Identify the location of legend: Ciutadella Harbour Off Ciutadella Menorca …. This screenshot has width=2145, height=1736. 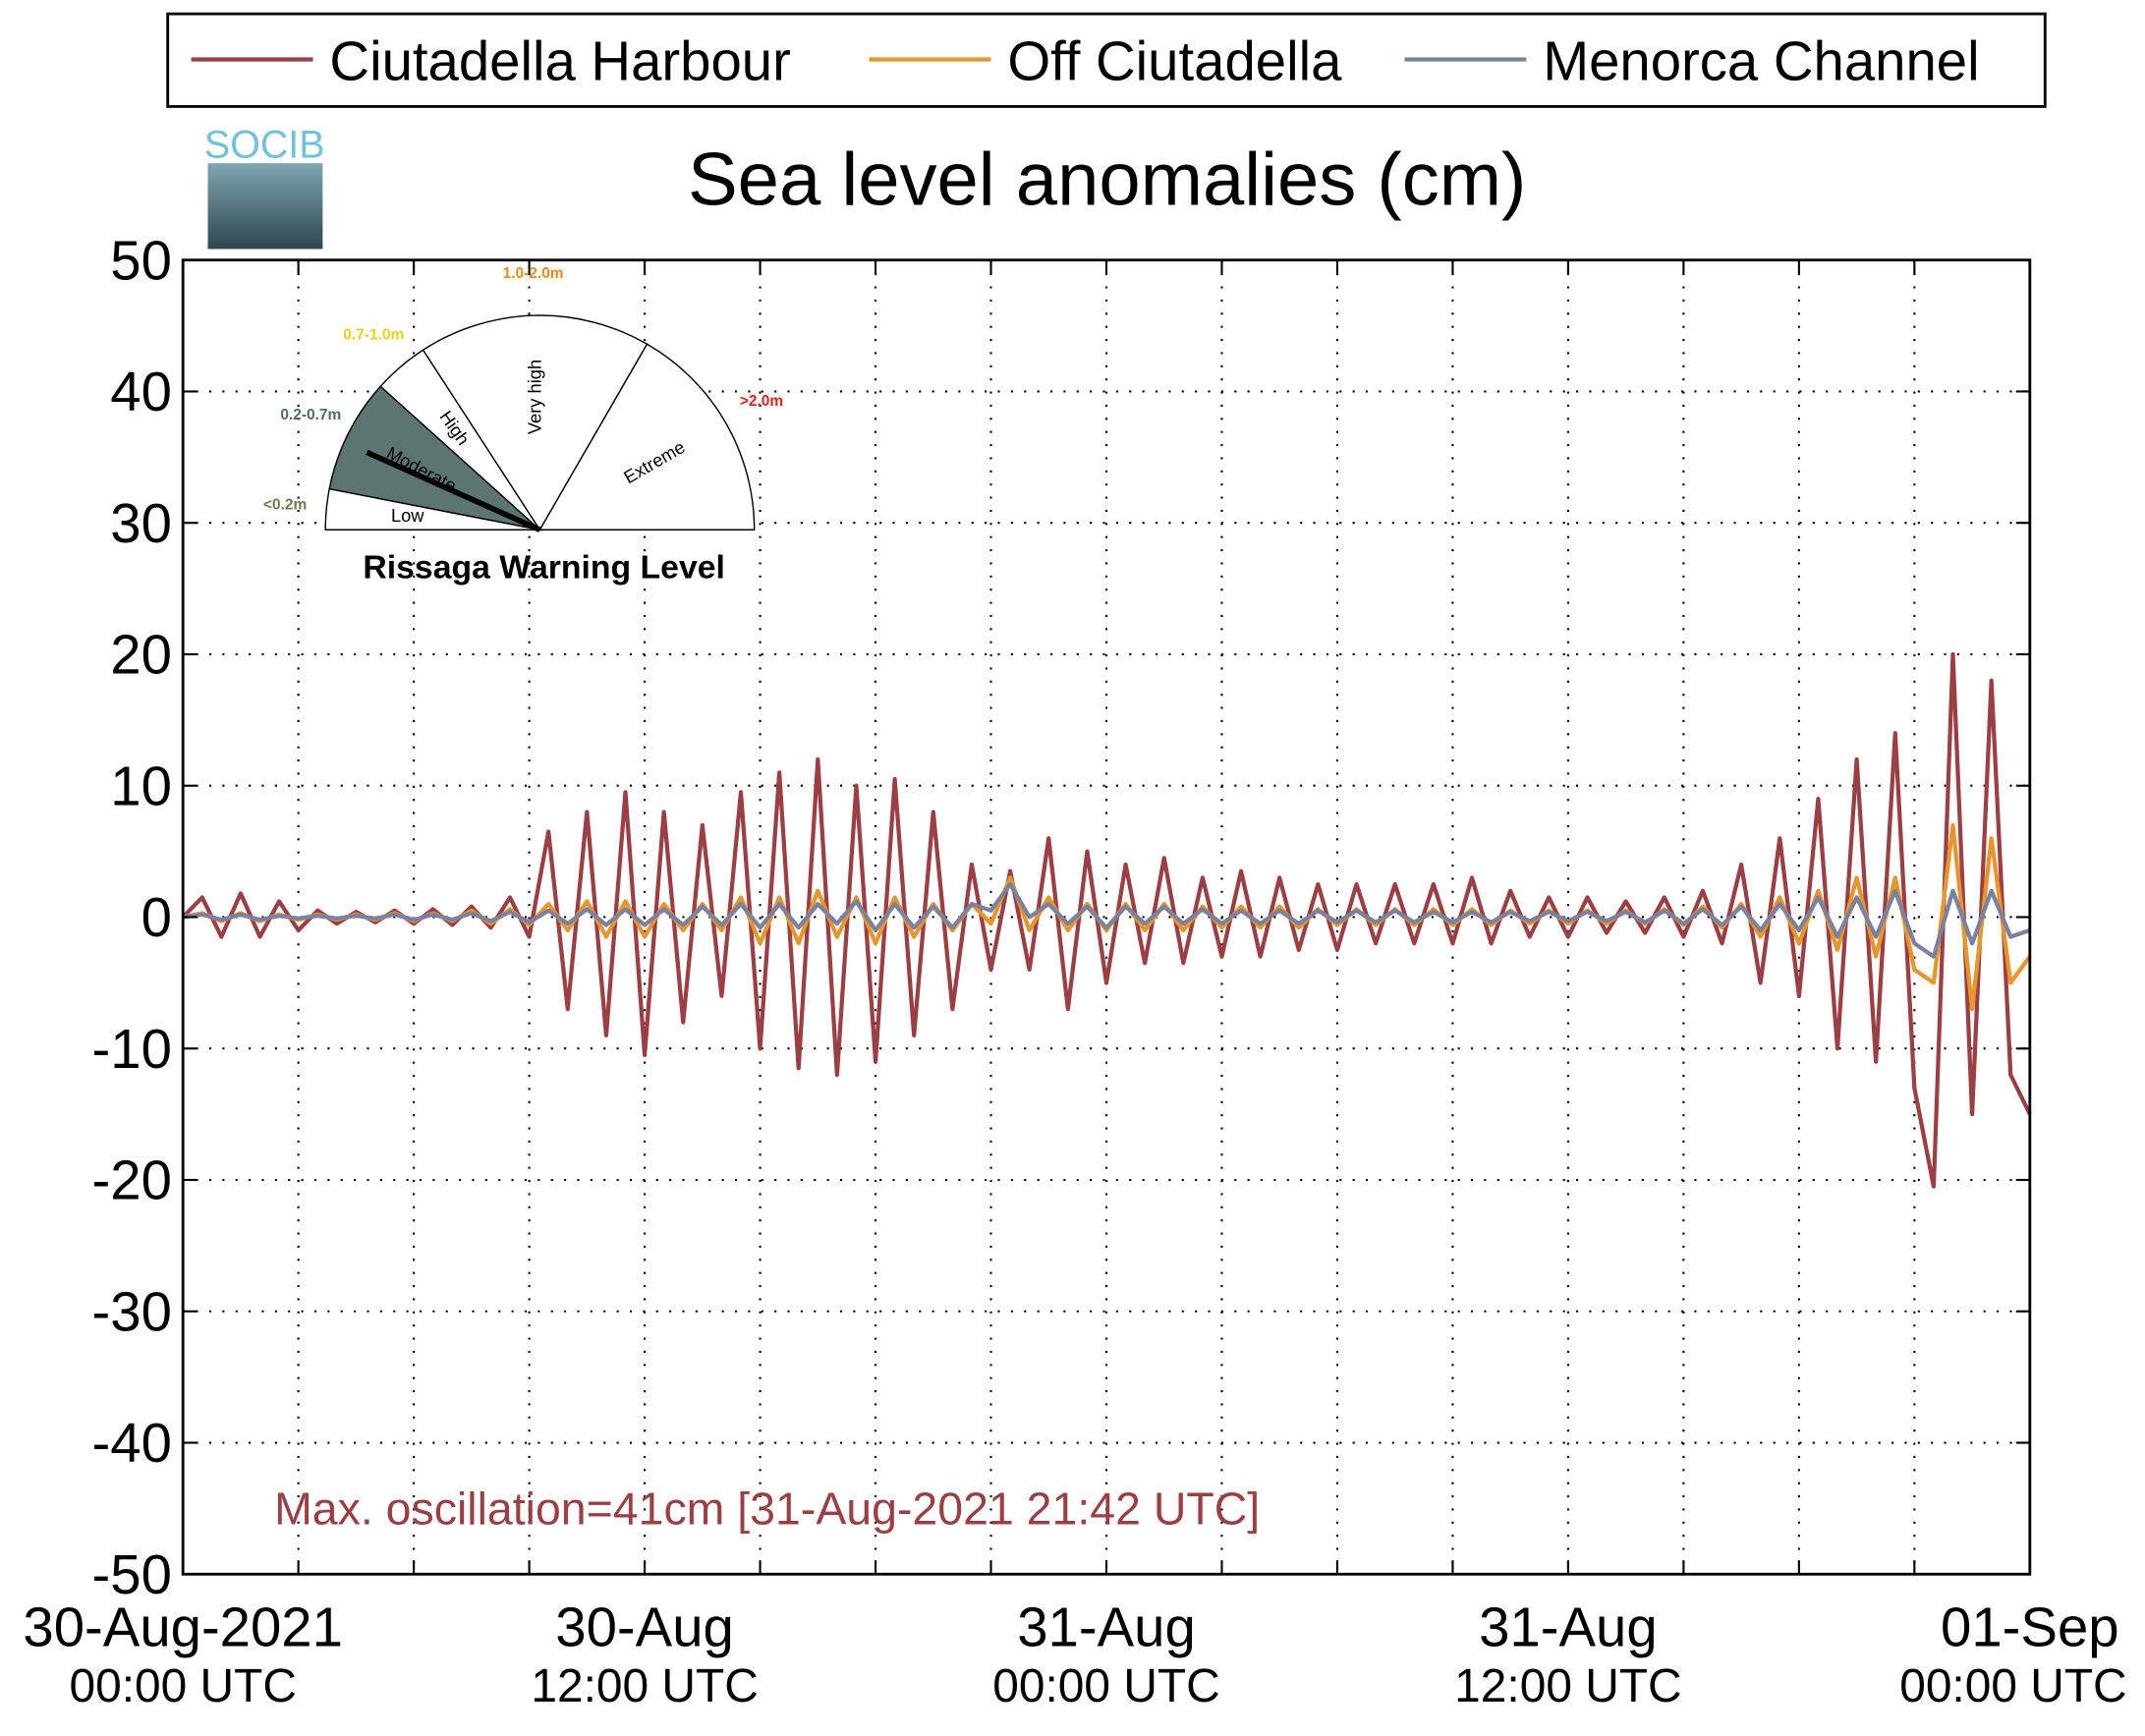
(1085, 61).